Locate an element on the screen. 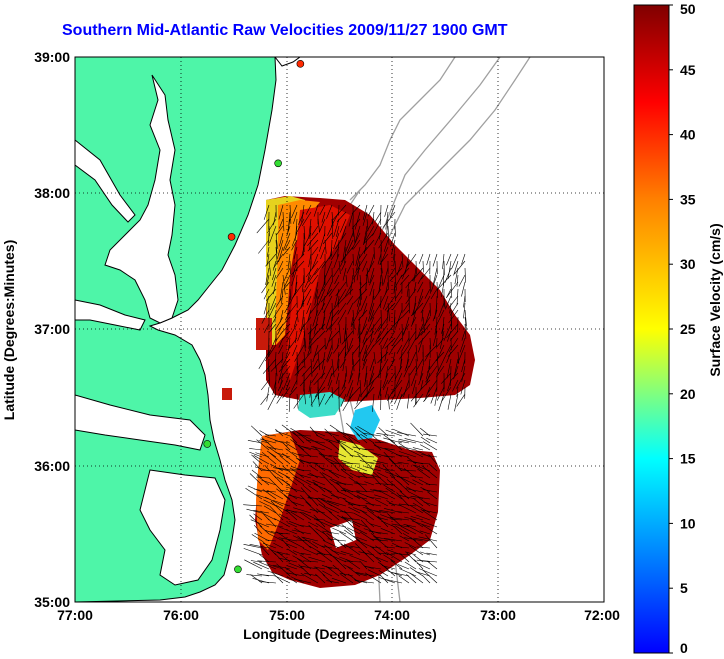  lat-tick-label: 36:00 is located at coordinates (52, 466).